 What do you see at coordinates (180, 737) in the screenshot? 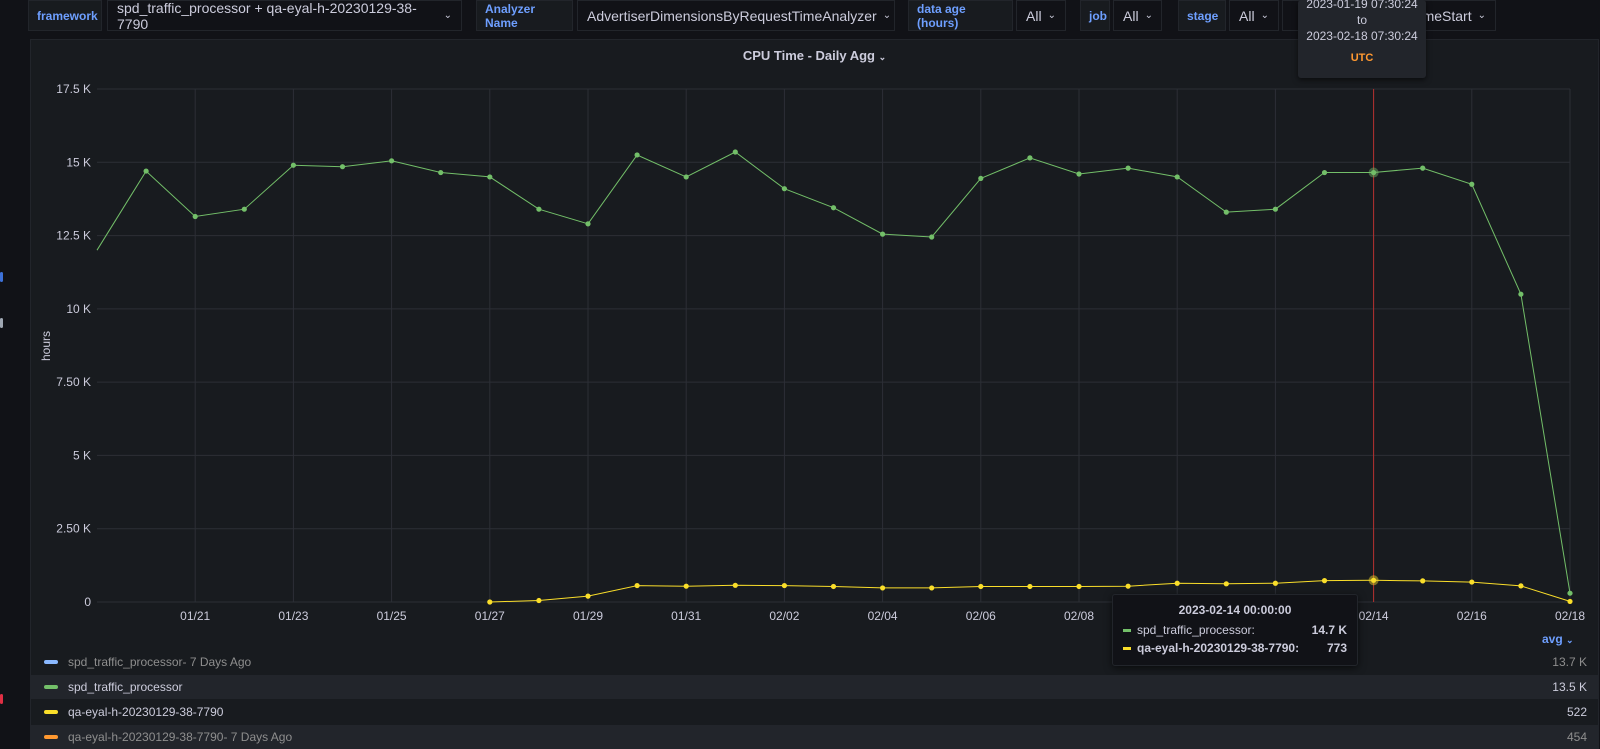
I see `legend-series-name: qa-eyal-h-20230129-38-7790- 7 Days Ago` at bounding box center [180, 737].